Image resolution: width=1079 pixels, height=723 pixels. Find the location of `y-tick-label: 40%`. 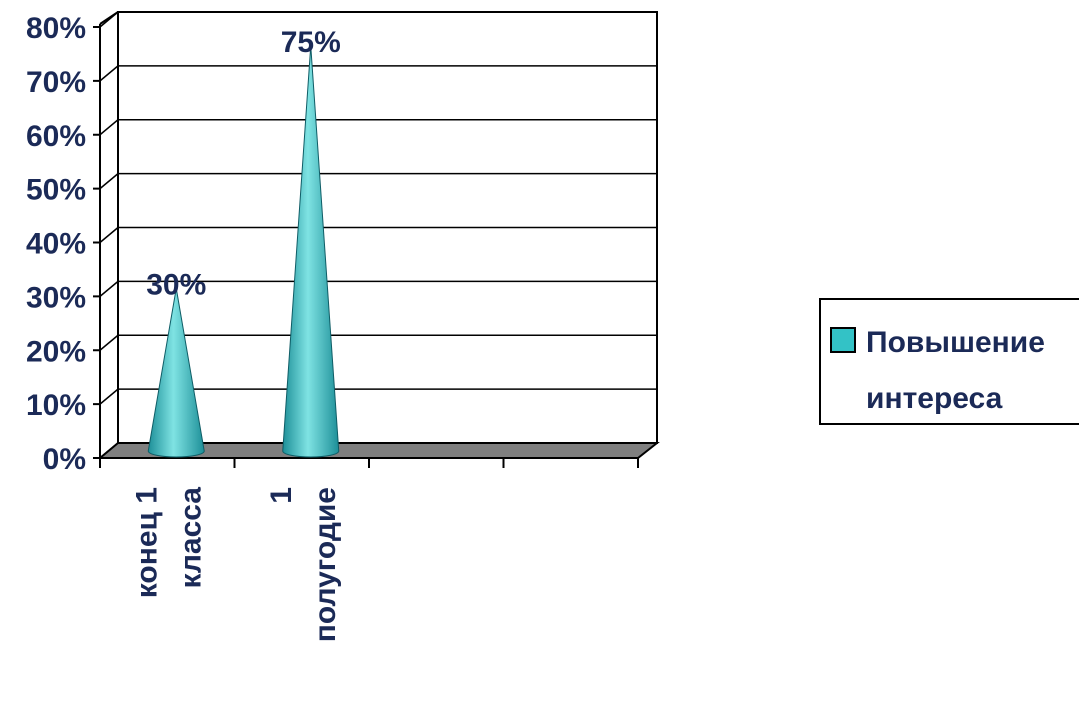

y-tick-label: 40% is located at coordinates (56, 244).